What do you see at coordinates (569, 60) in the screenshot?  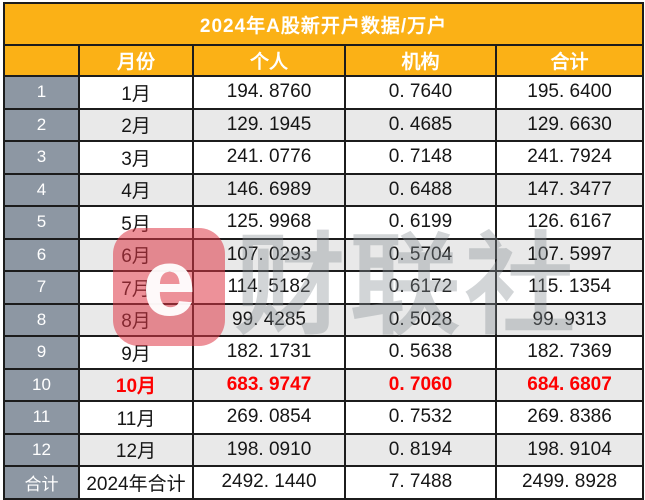 I see `header-cell-total: 合计` at bounding box center [569, 60].